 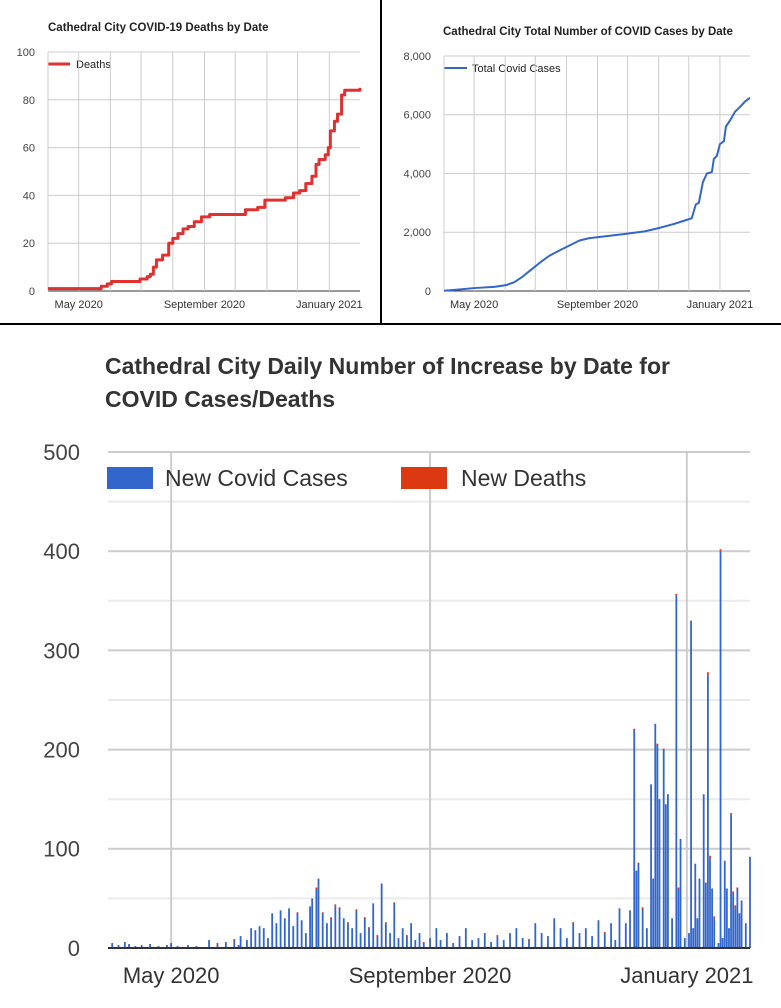 What do you see at coordinates (93, 65) in the screenshot?
I see `deaths-legend-label: Deaths` at bounding box center [93, 65].